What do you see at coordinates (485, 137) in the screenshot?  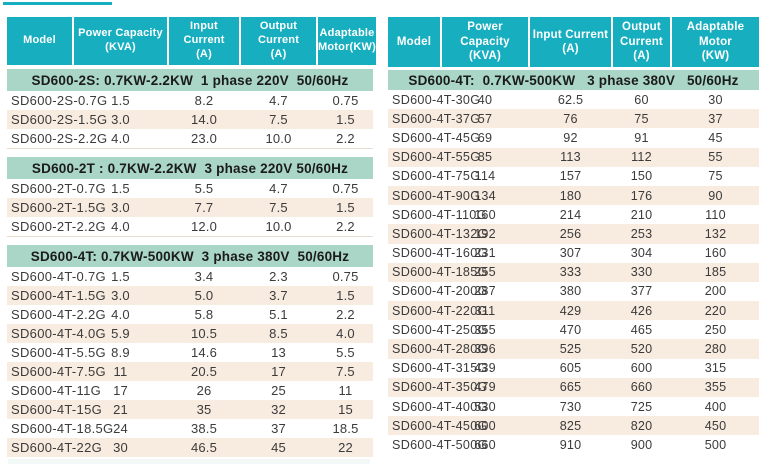 I see `value-cell: 69` at bounding box center [485, 137].